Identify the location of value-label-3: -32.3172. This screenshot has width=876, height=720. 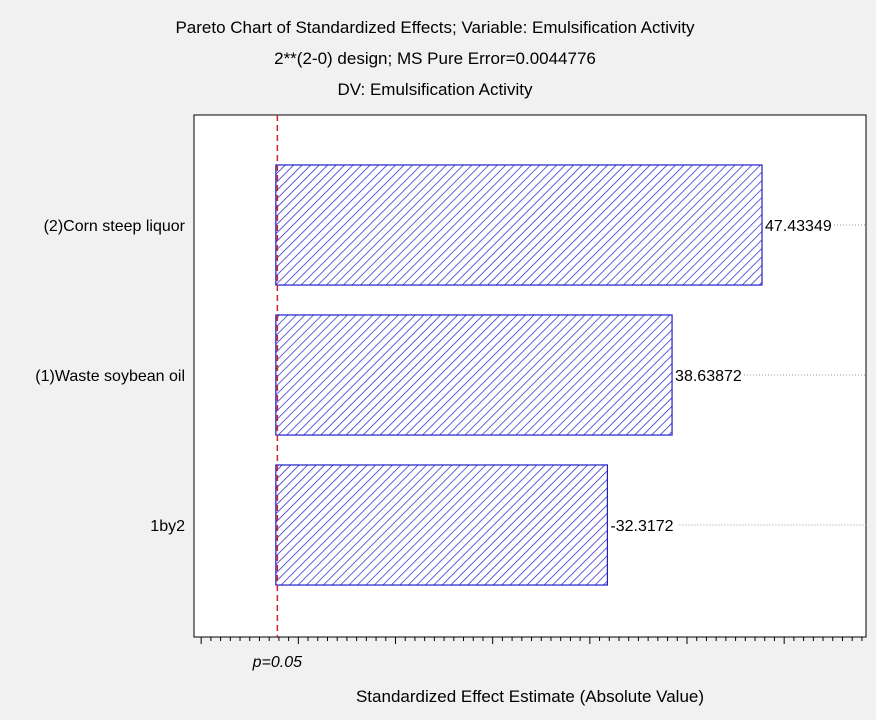
(641, 526).